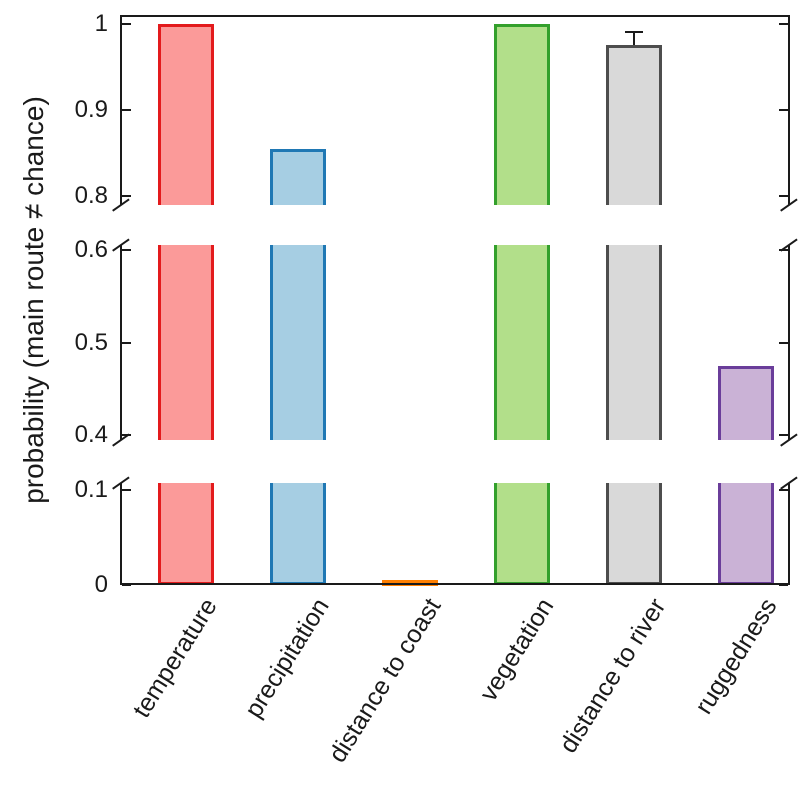 The width and height of the screenshot is (805, 810). Describe the element at coordinates (91, 435) in the screenshot. I see `y-tick-label-0.4: 0.4` at that location.